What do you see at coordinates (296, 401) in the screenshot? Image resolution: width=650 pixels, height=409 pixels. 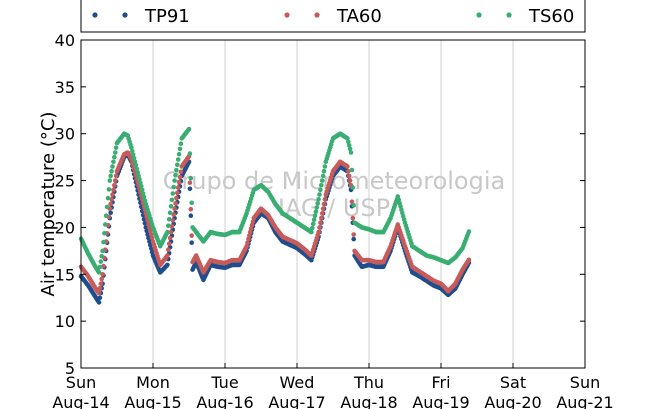 I see `x-tick-label-date: Aug-17` at bounding box center [296, 401].